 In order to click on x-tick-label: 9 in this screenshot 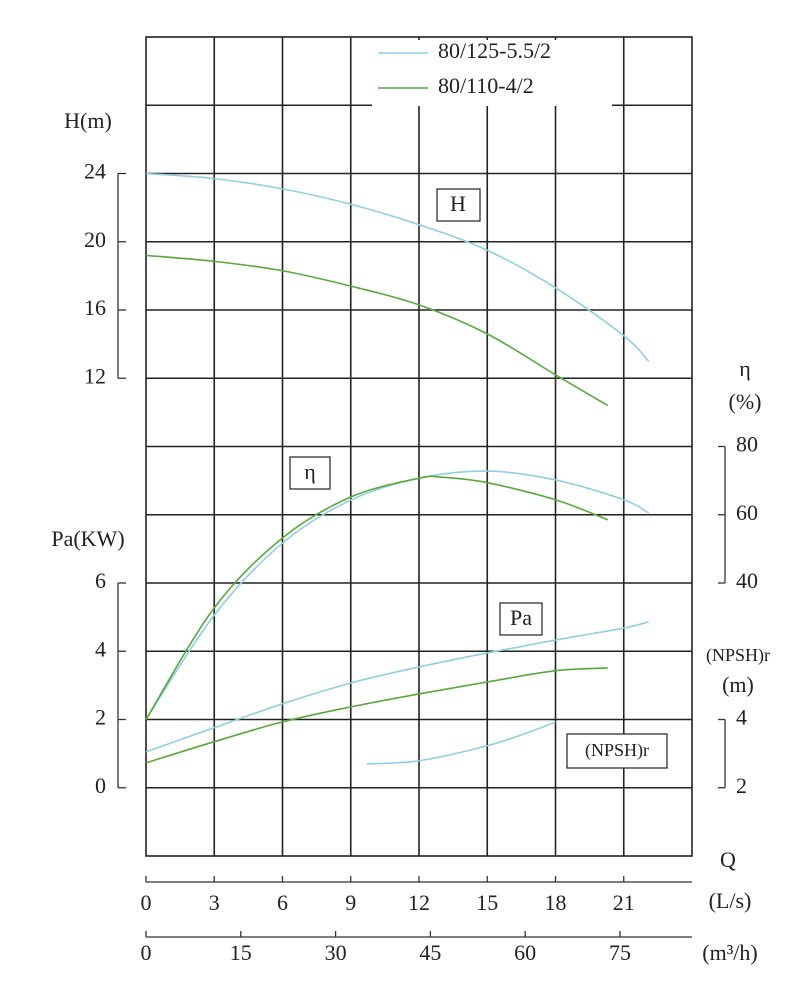, I will do `click(350, 902)`.